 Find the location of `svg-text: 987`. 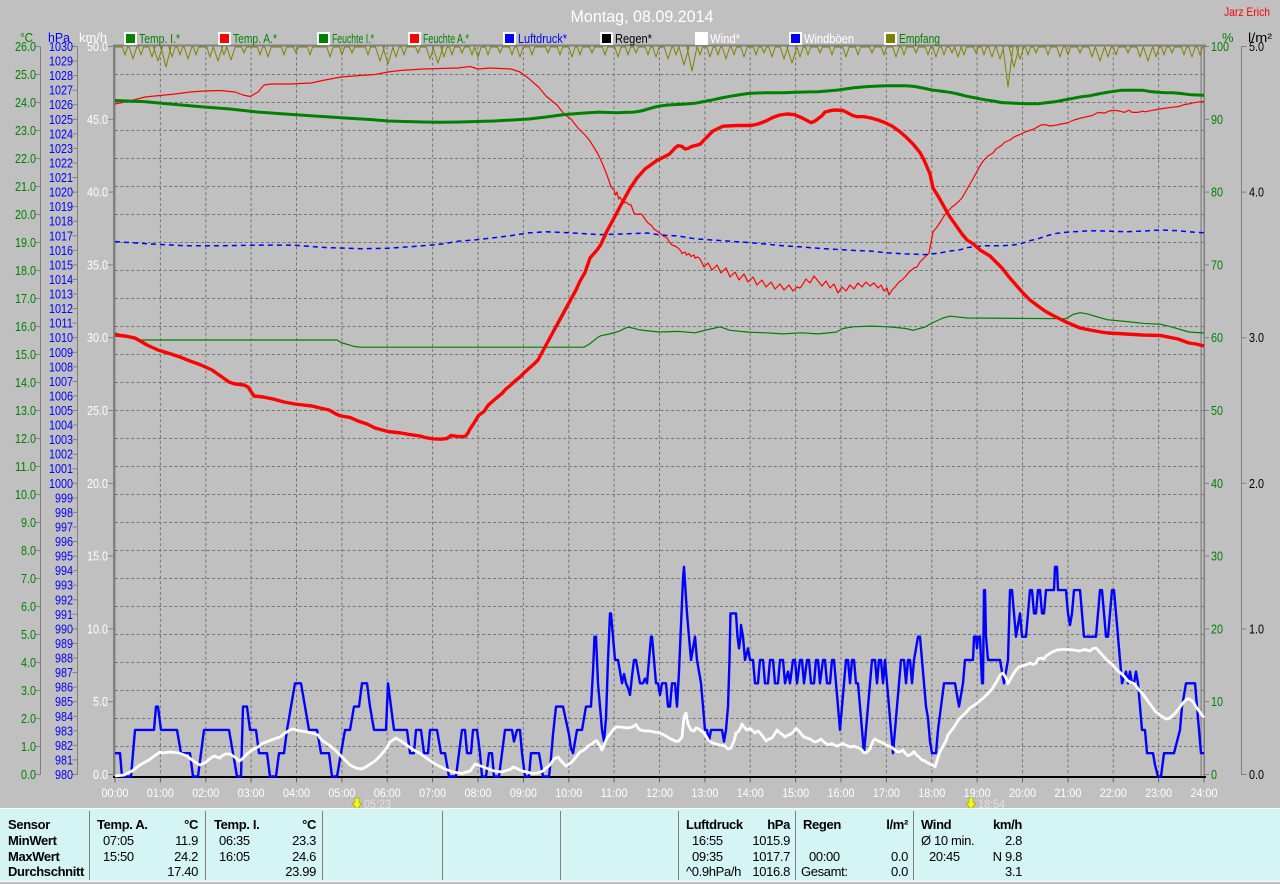

svg-text: 987 is located at coordinates (64, 672).